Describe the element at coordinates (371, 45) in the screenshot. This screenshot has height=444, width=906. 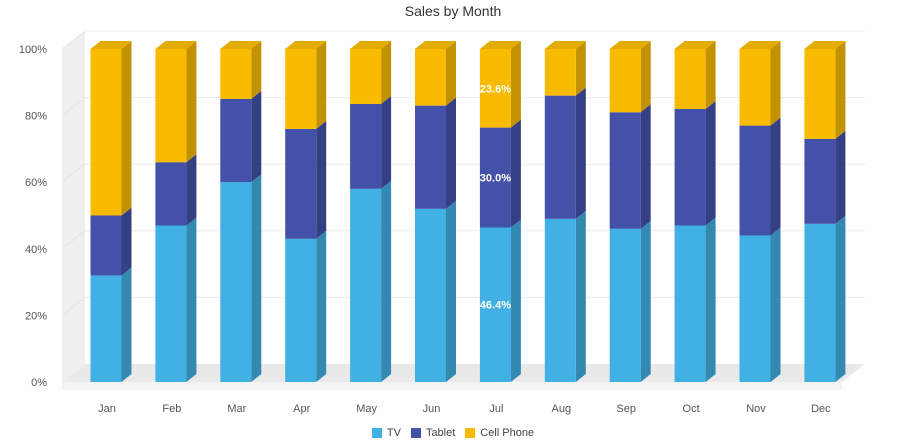
I see `bar-may-cell-phone-top` at that location.